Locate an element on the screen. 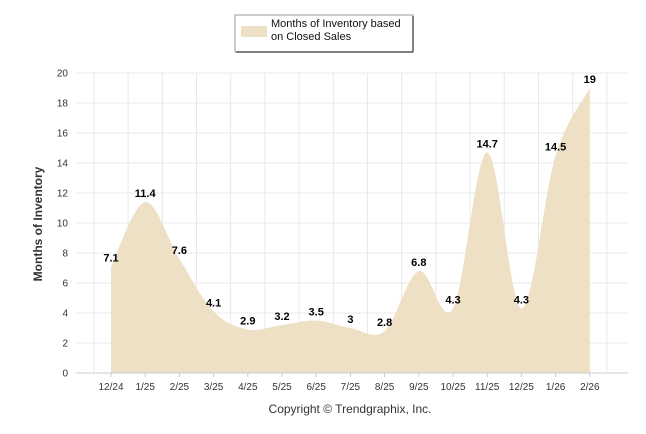  y-tick-label: 4 is located at coordinates (65, 314).